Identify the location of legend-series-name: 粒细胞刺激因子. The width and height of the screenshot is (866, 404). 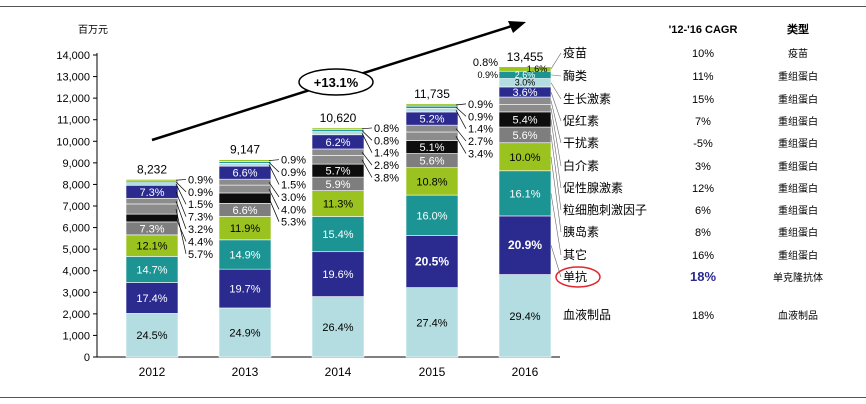
(605, 209).